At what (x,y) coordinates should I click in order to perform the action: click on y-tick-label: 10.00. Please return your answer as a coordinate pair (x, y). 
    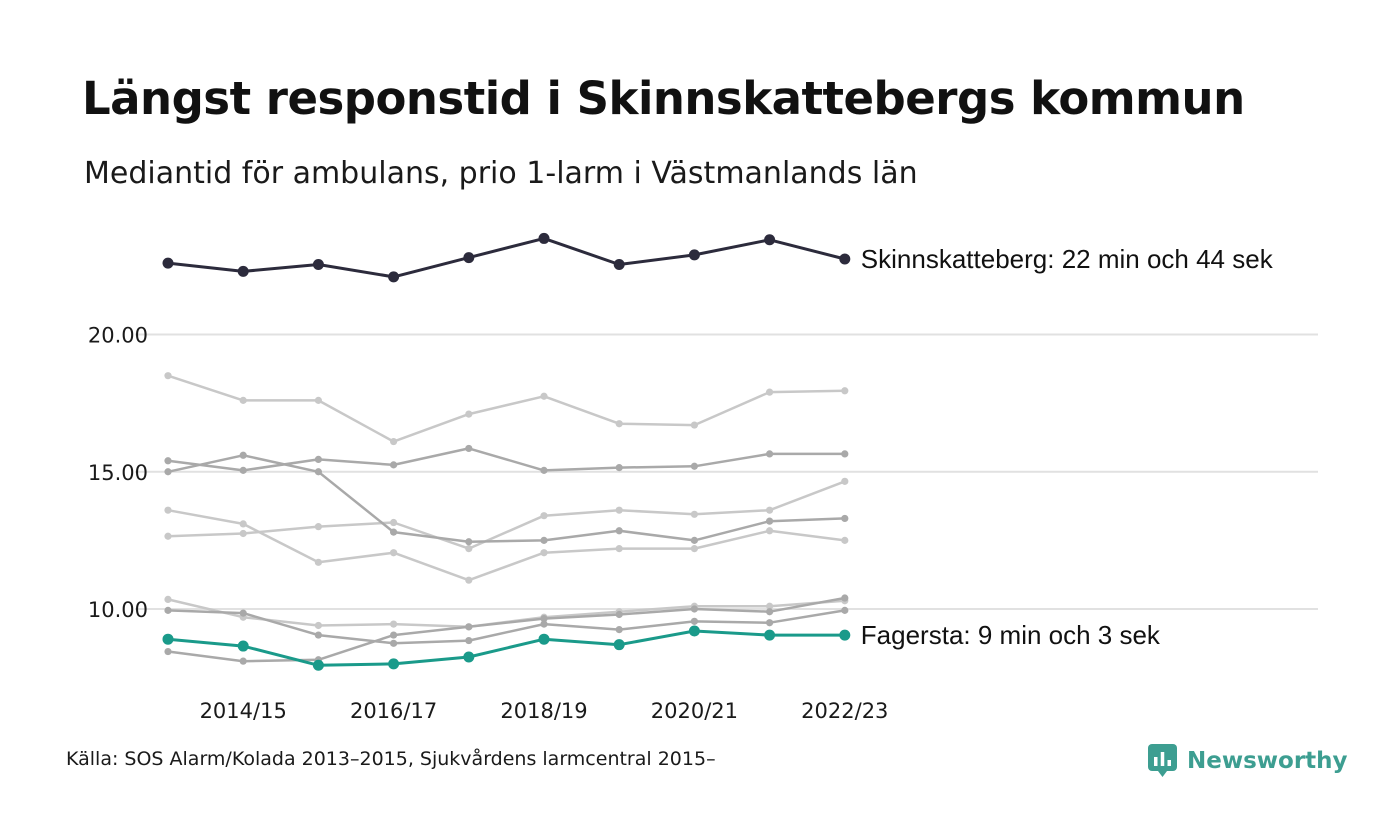
    Looking at the image, I should click on (118, 610).